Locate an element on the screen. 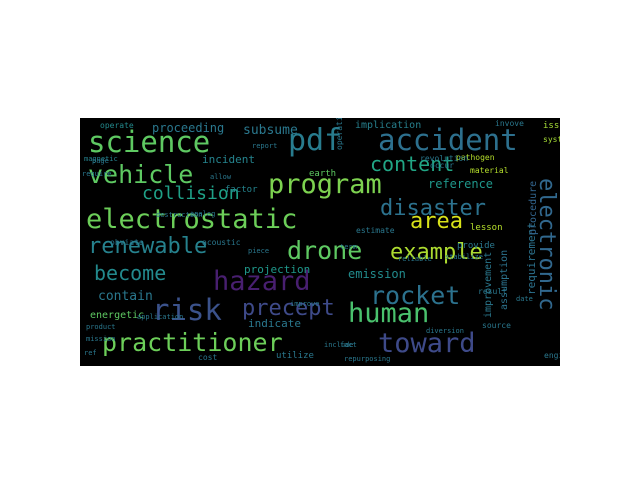 This screenshot has height=480, width=640. cloud-word: electrostatic is located at coordinates (192, 219).